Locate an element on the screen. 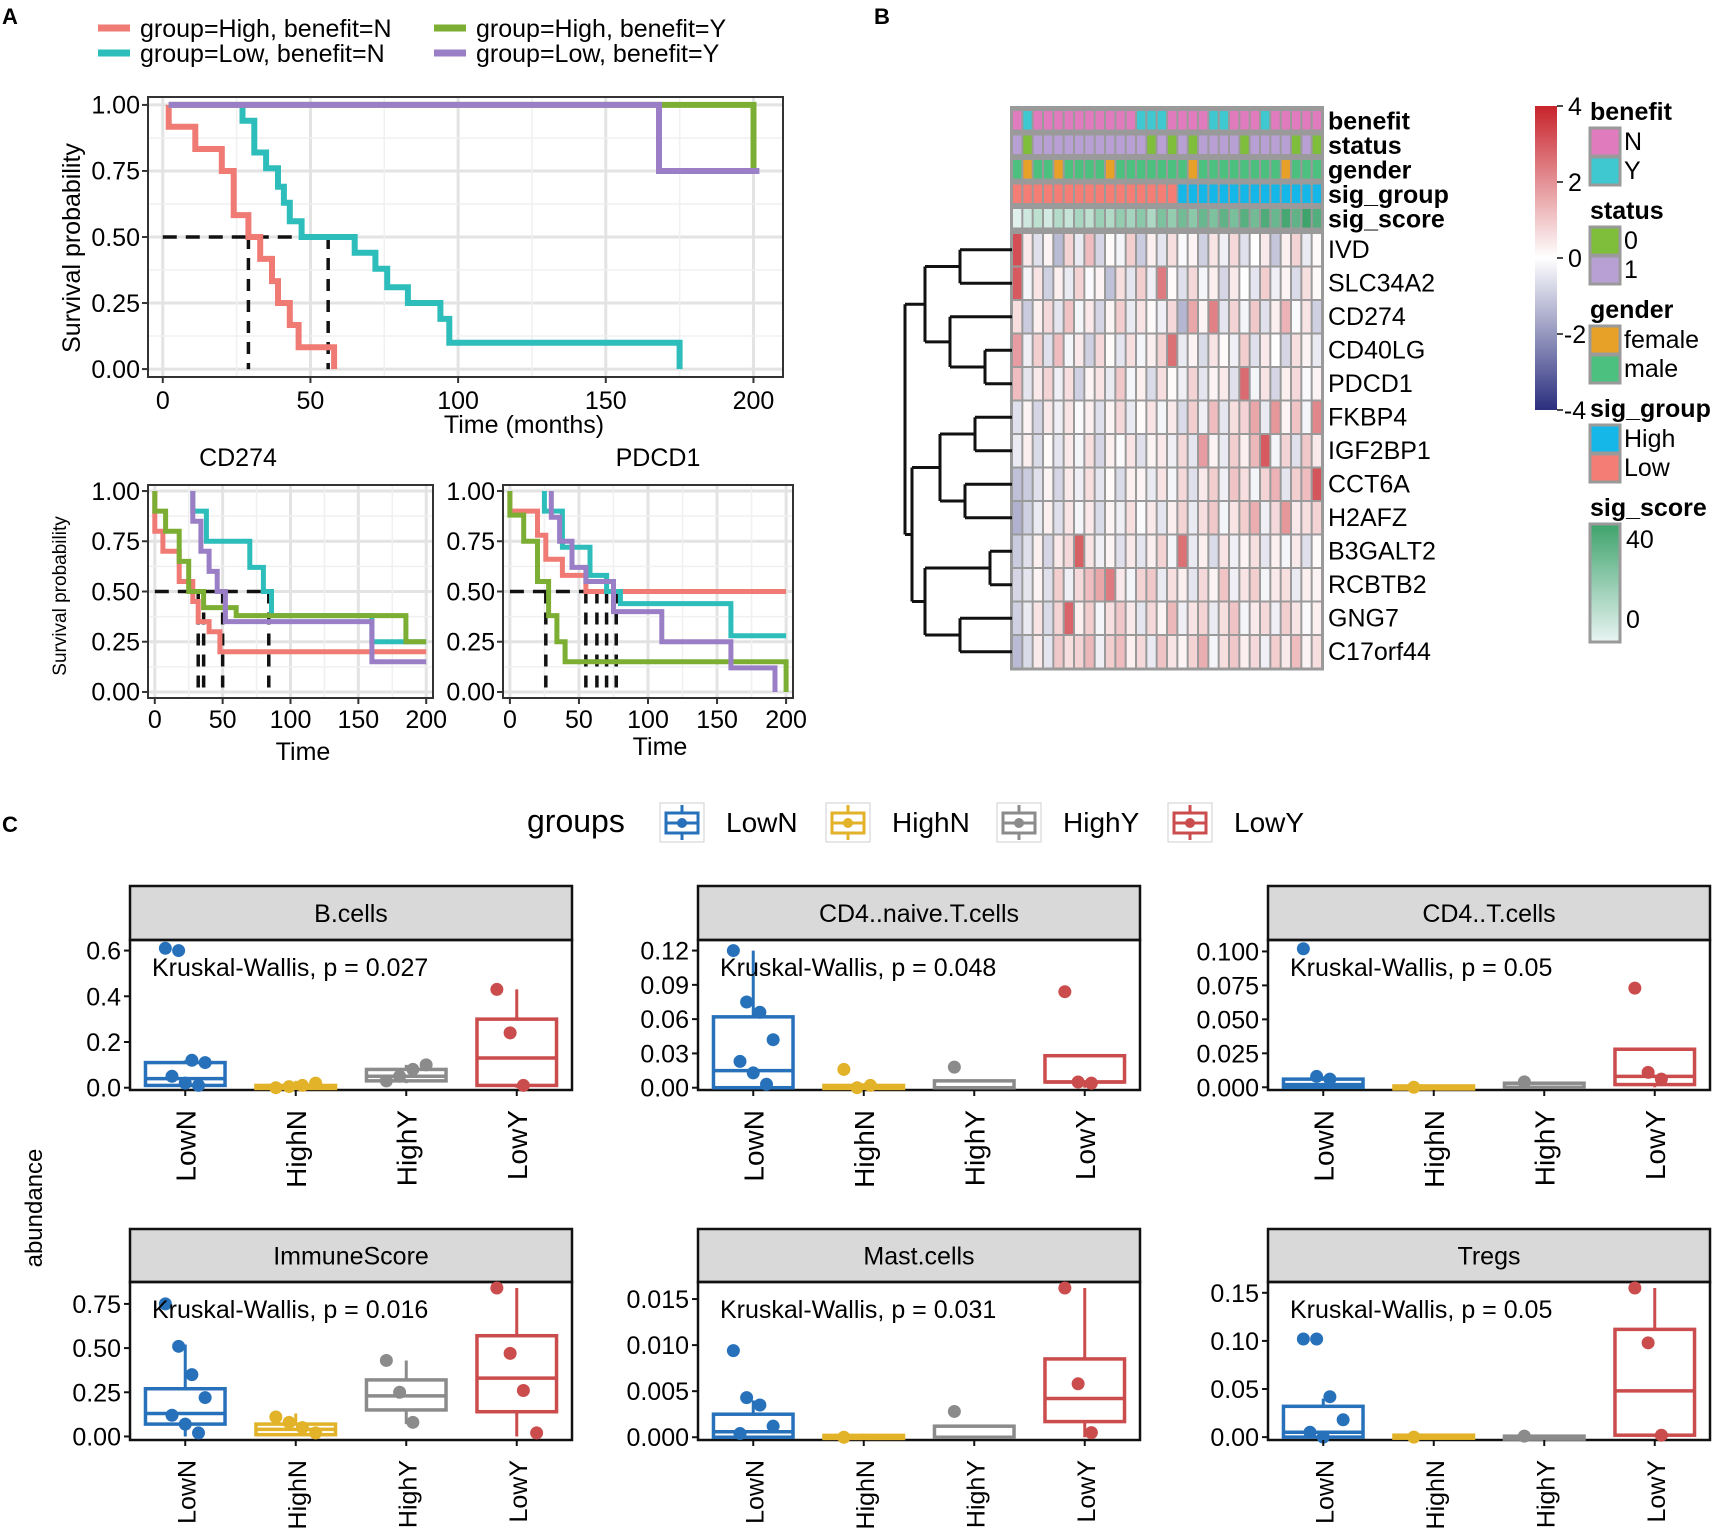  y-tick-label: 0.75 is located at coordinates (115, 542).